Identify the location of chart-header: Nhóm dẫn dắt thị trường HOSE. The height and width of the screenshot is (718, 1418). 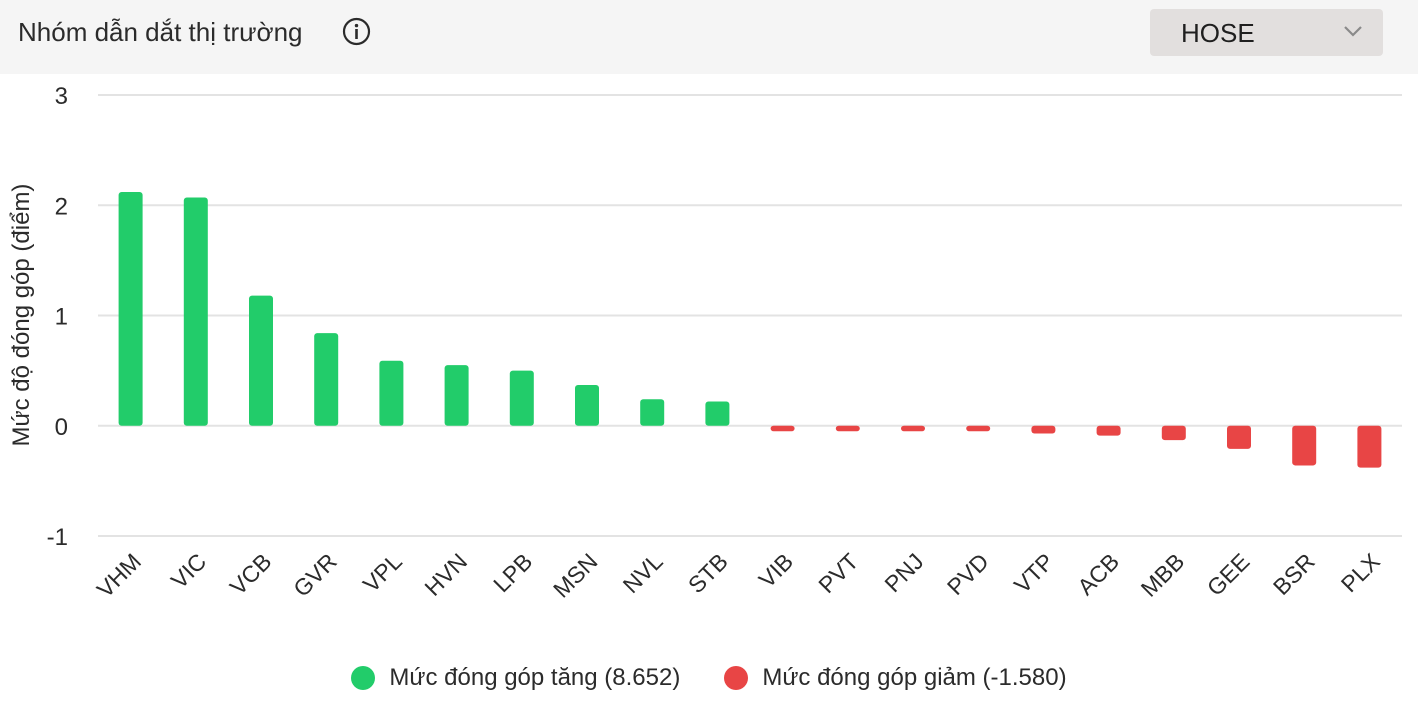
(709, 37).